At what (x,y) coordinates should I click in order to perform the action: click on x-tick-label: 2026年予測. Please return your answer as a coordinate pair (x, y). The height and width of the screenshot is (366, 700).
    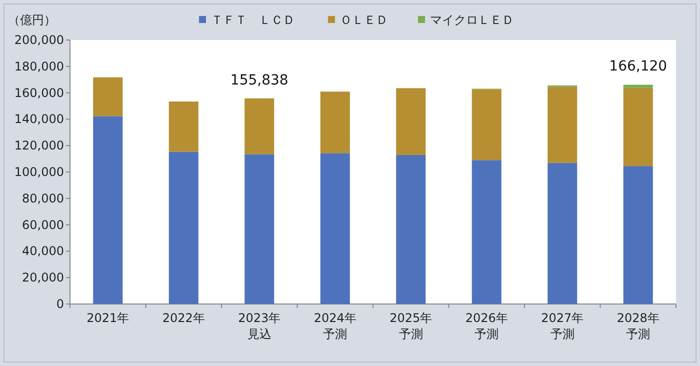
    Looking at the image, I should click on (486, 326).